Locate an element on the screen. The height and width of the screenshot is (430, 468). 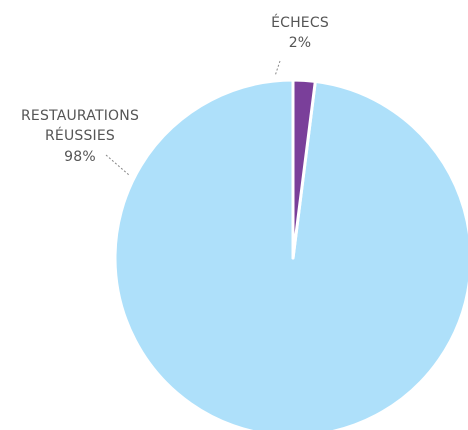
leader-line-echecs is located at coordinates (277, 68).